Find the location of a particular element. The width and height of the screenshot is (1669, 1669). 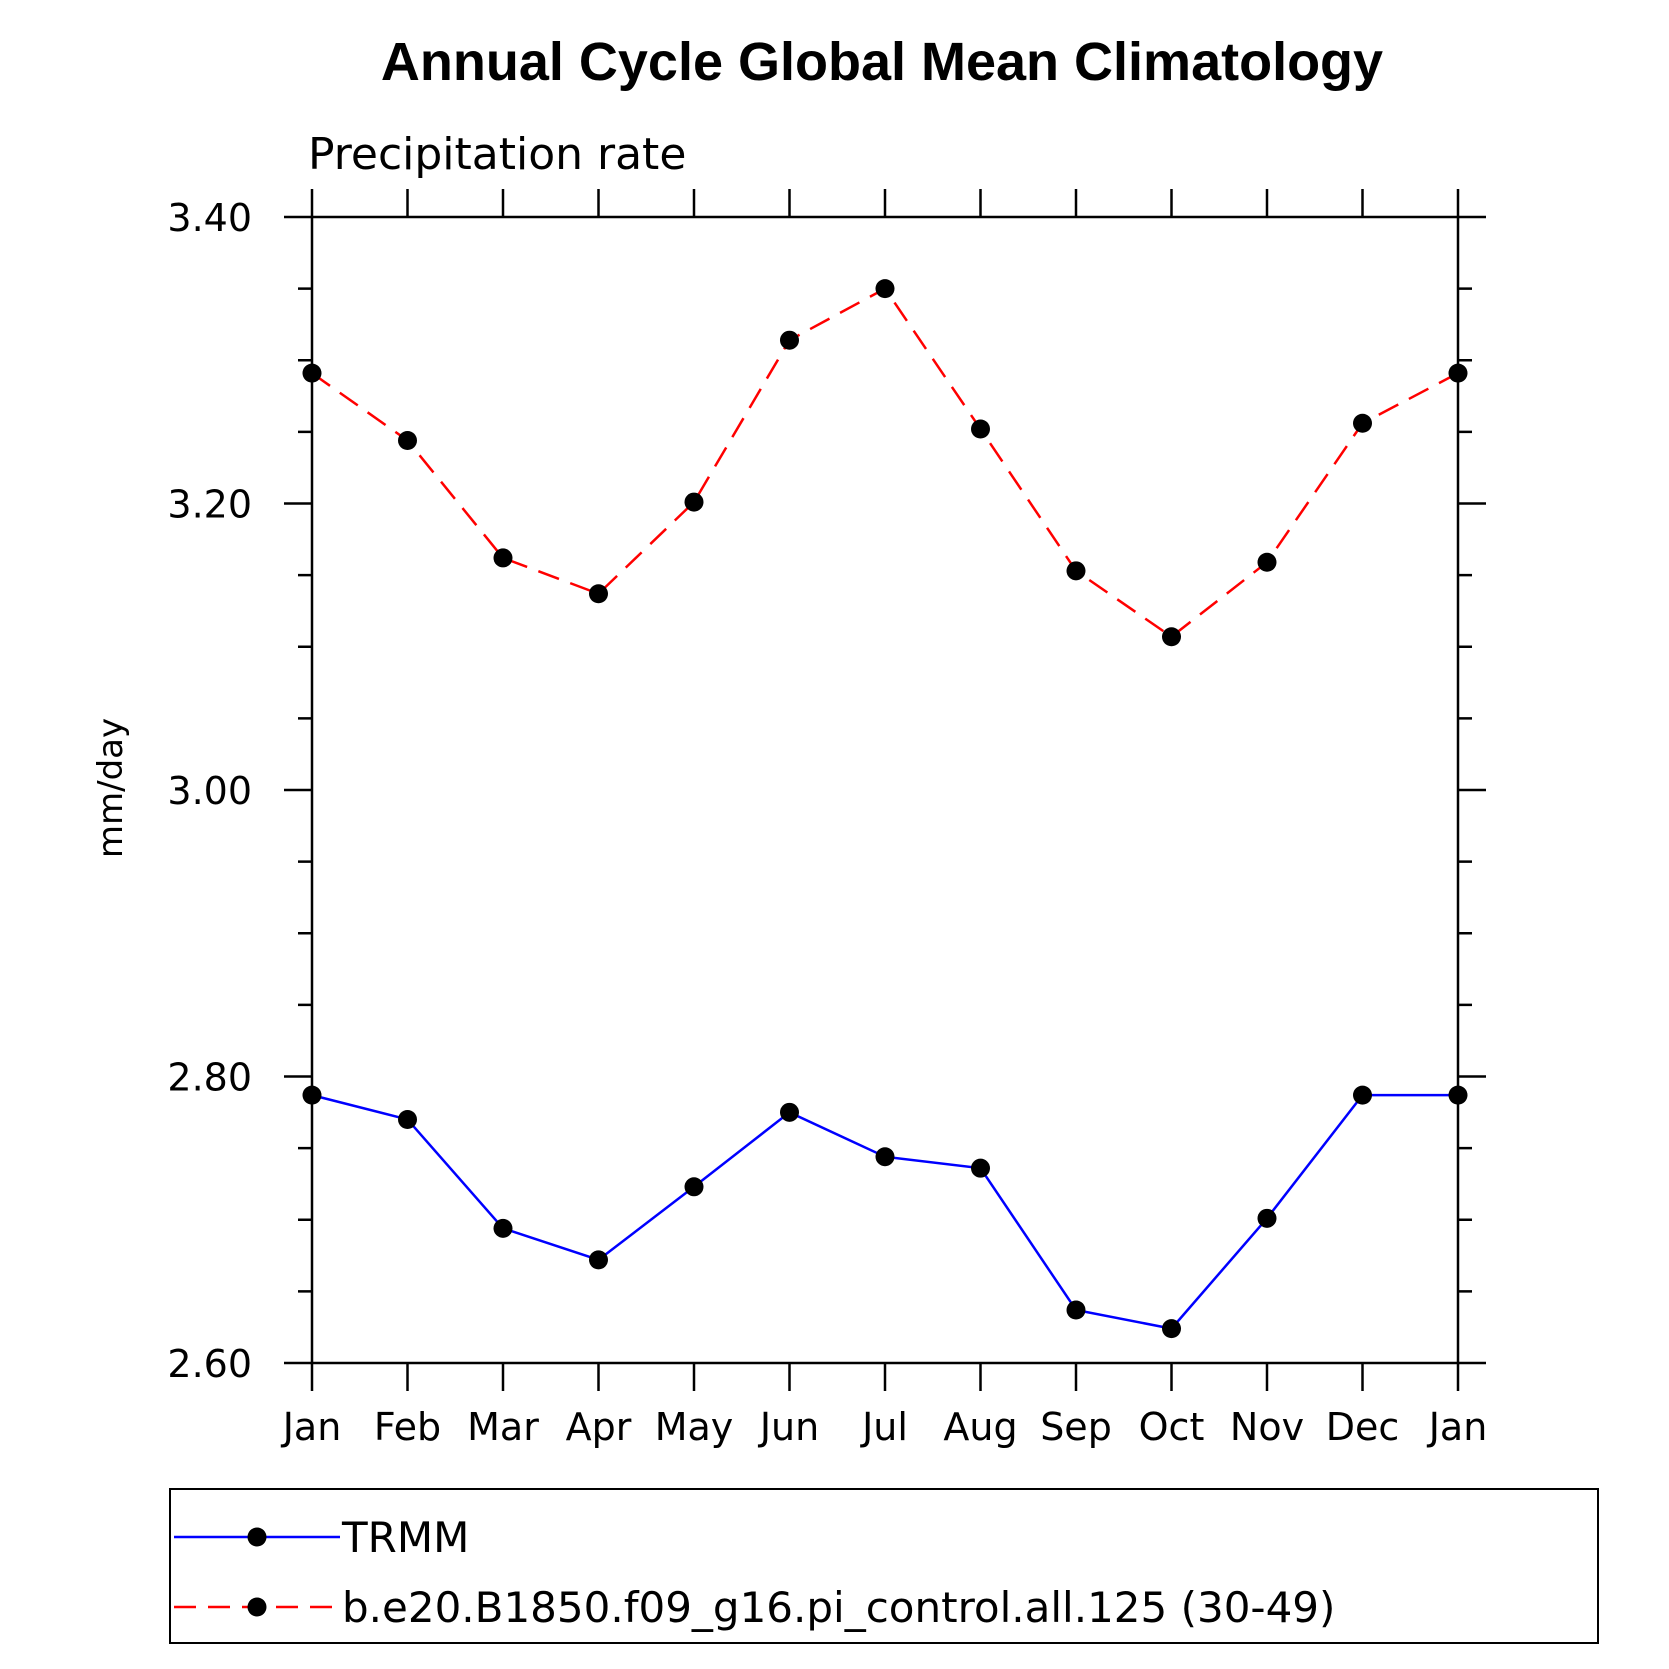

x-tick-label: Jun is located at coordinates (788, 1427).